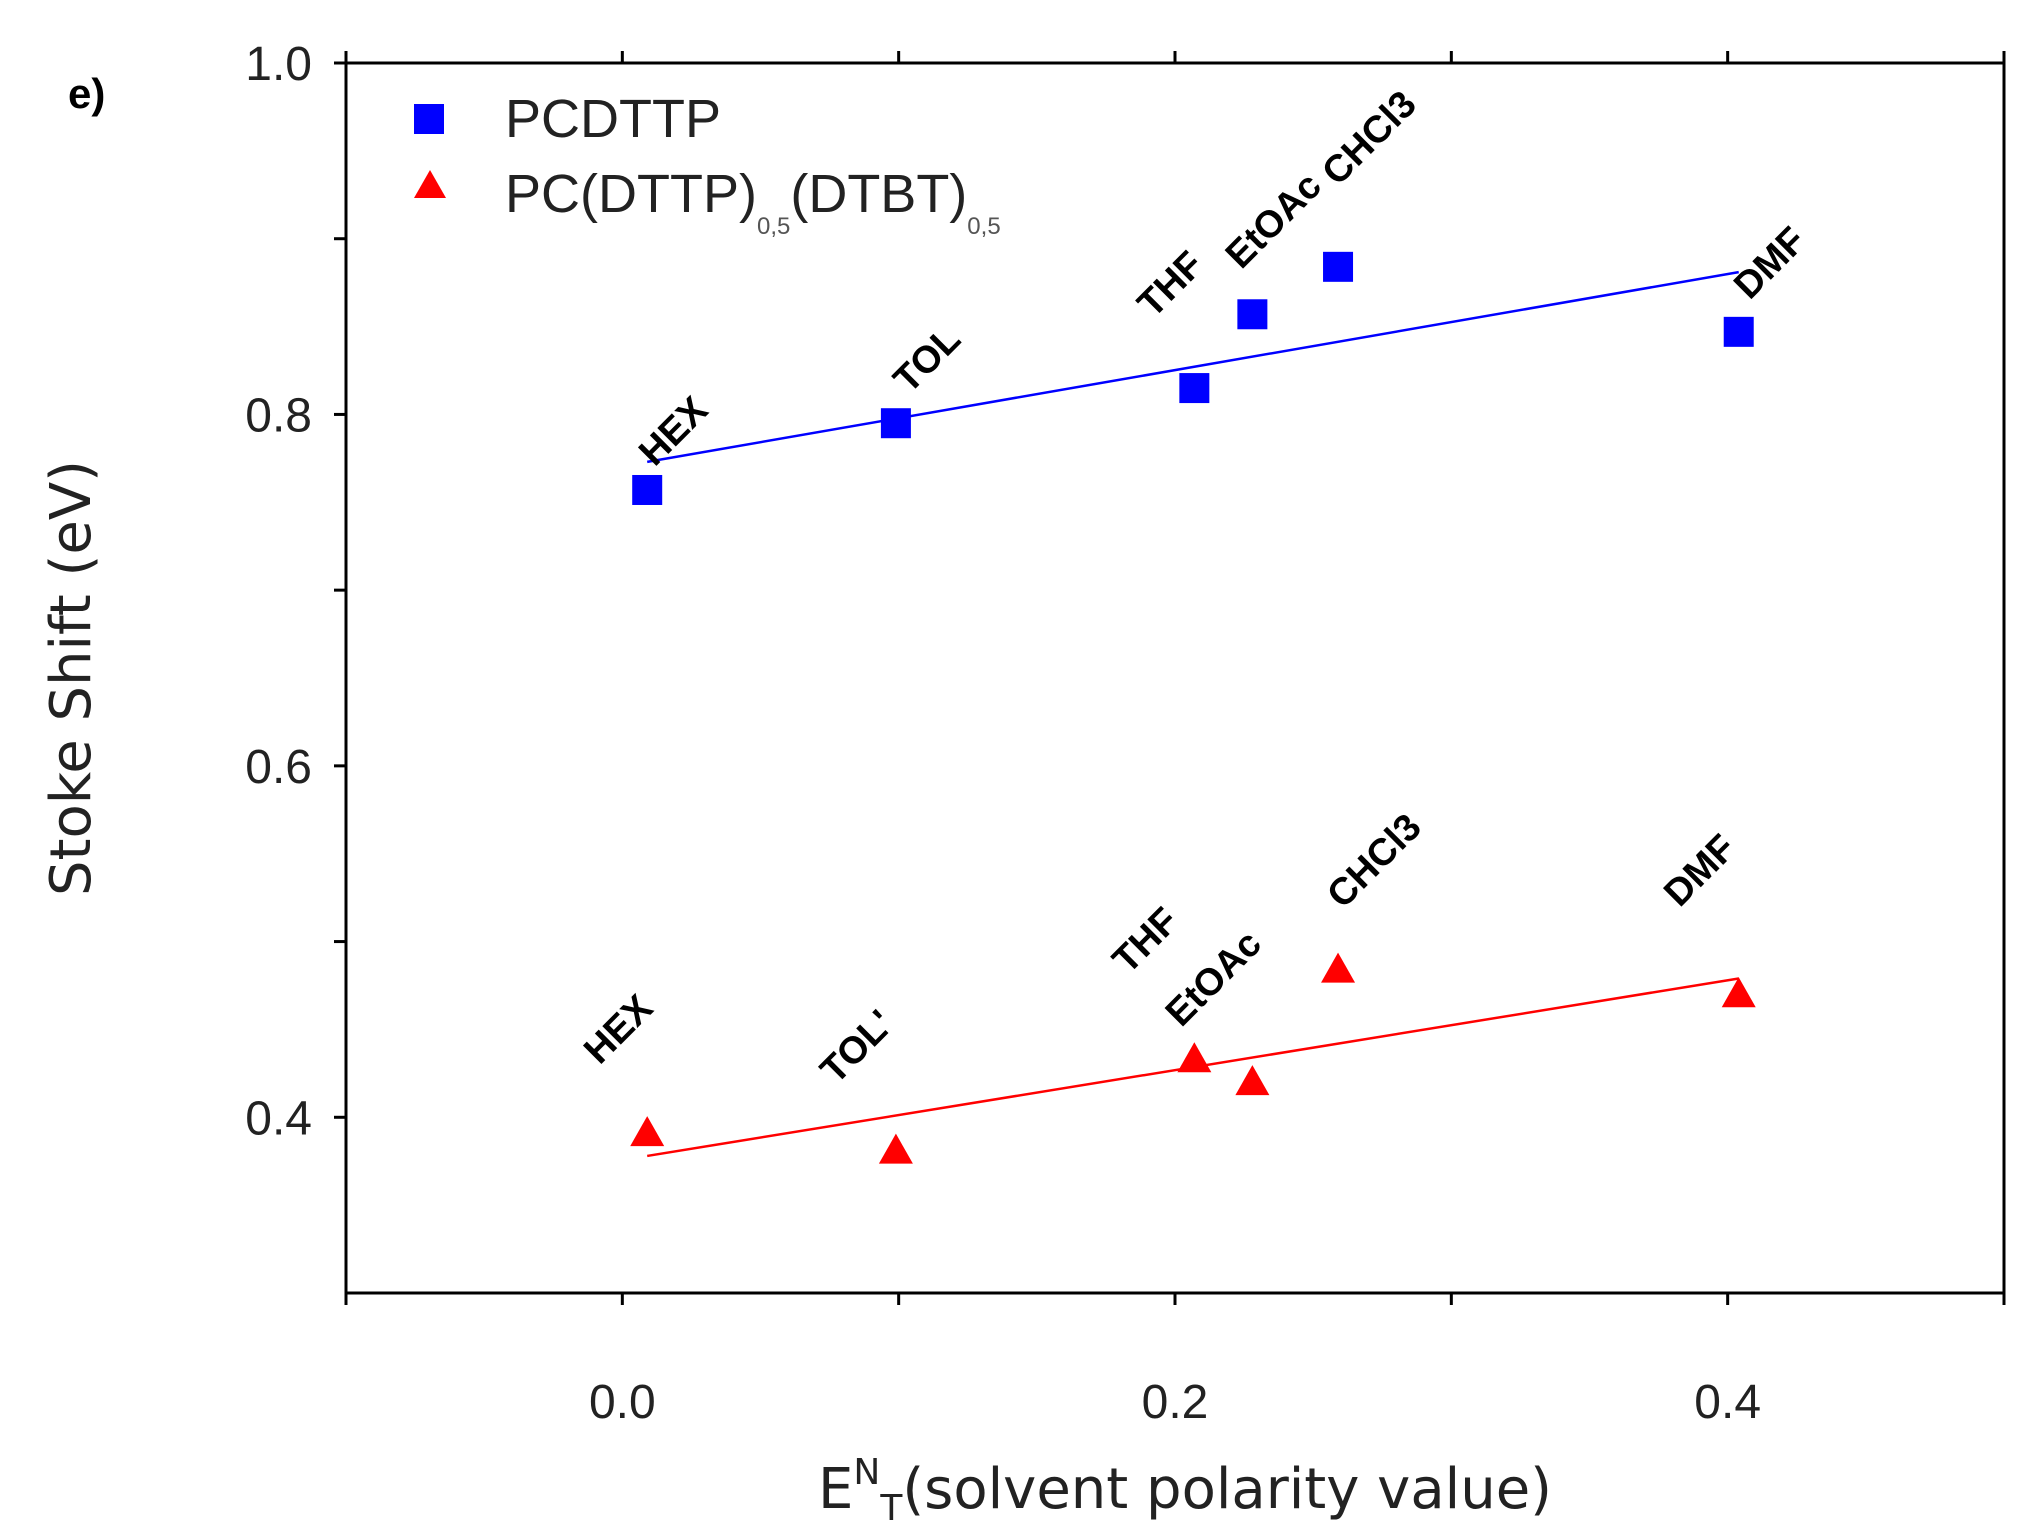 This screenshot has width=2028, height=1533. Describe the element at coordinates (278, 415) in the screenshot. I see `y-tick-label-2: 0.8` at that location.